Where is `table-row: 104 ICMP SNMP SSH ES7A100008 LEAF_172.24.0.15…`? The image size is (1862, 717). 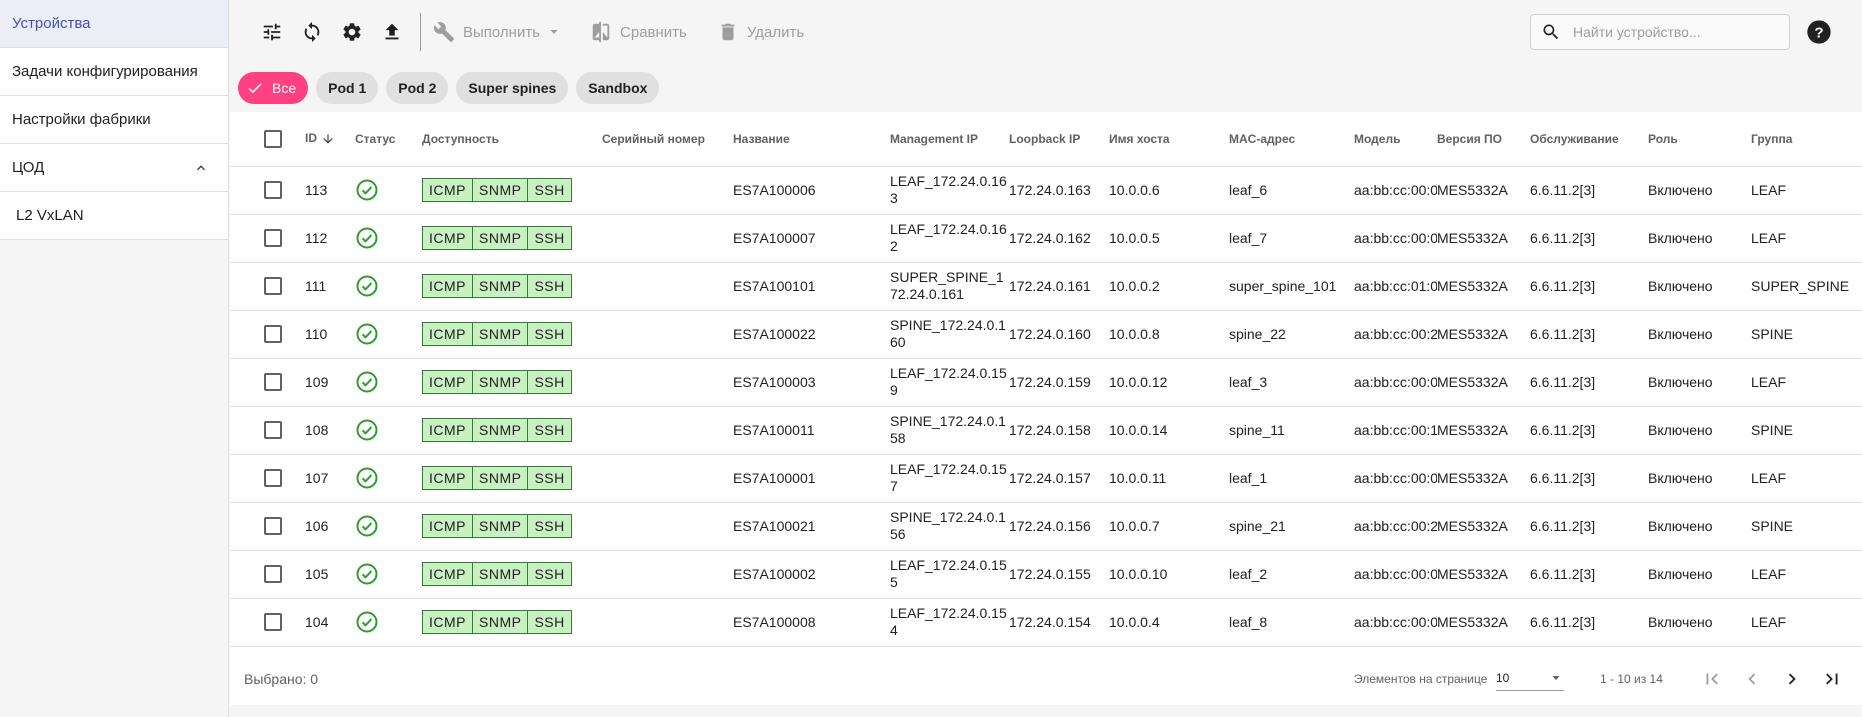 table-row: 104 ICMP SNMP SSH ES7A100008 LEAF_172.24.0.15… is located at coordinates (1046, 622).